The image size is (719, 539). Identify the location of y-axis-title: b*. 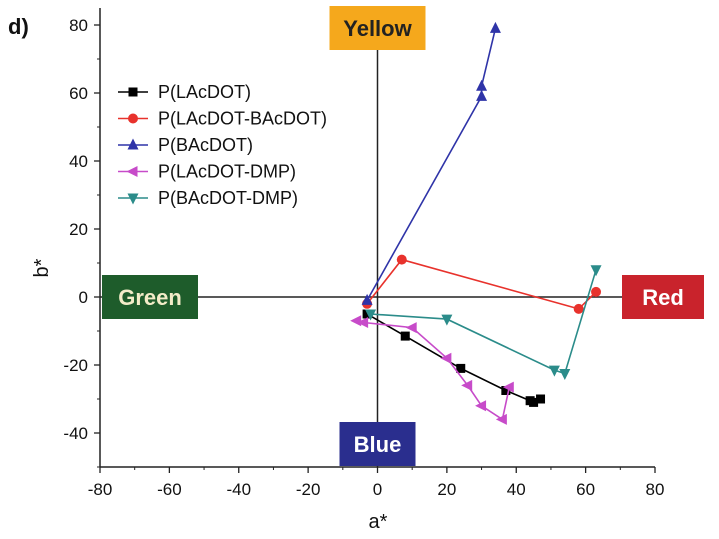
(42, 267).